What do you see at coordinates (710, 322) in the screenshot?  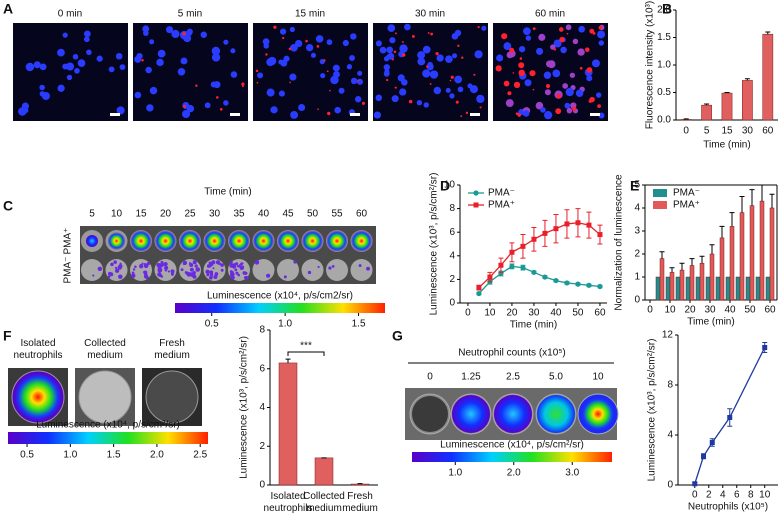 I see `x-axis-label: Time (min)` at bounding box center [710, 322].